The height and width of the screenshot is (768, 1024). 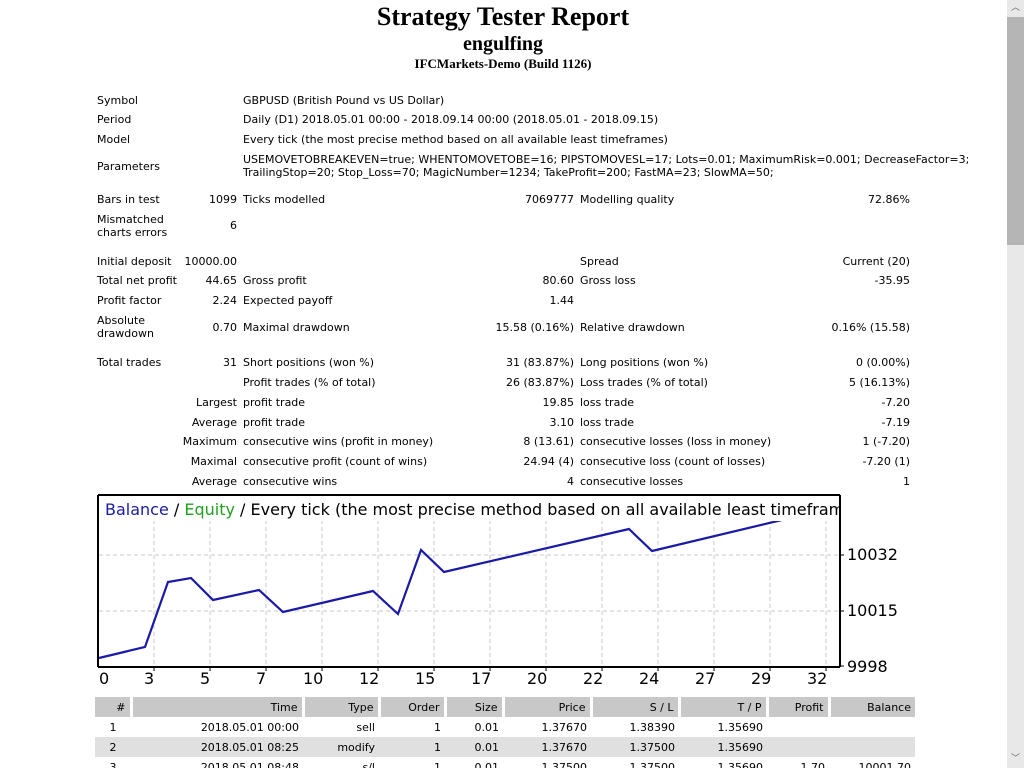 What do you see at coordinates (564, 764) in the screenshot?
I see `cell-price: 1.37500` at bounding box center [564, 764].